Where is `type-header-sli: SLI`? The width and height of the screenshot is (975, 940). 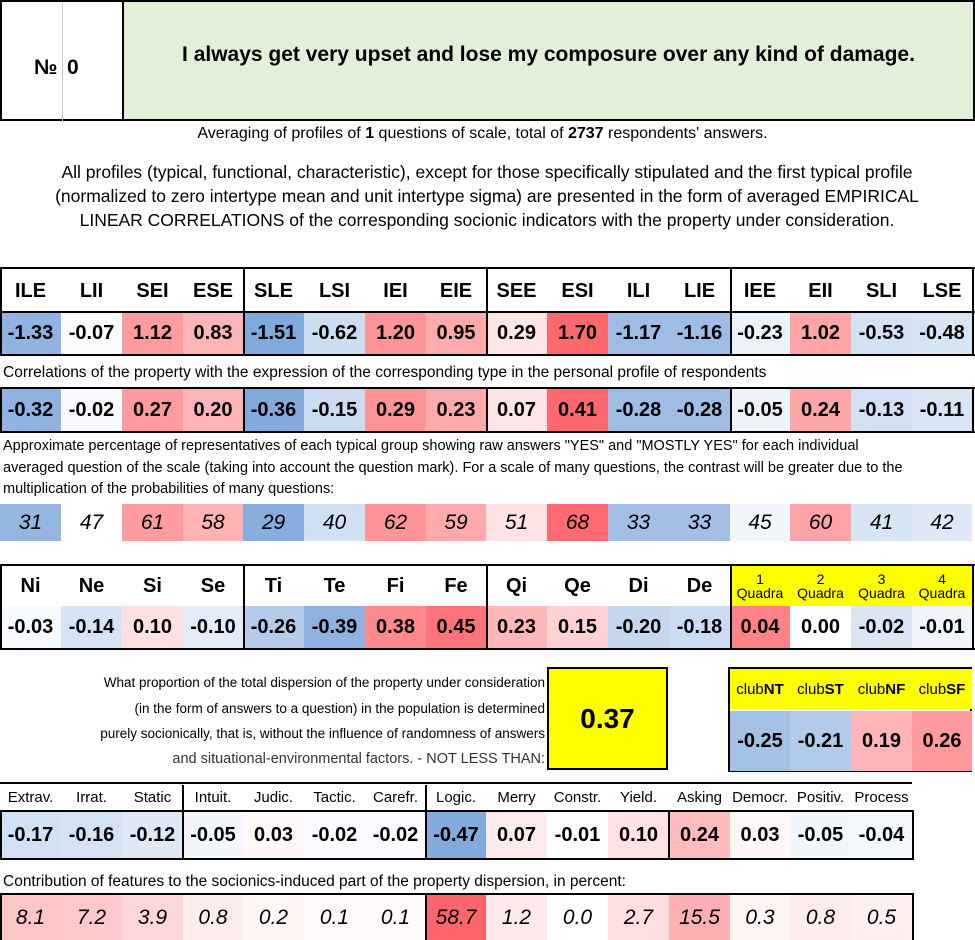
type-header-sli: SLI is located at coordinates (881, 291).